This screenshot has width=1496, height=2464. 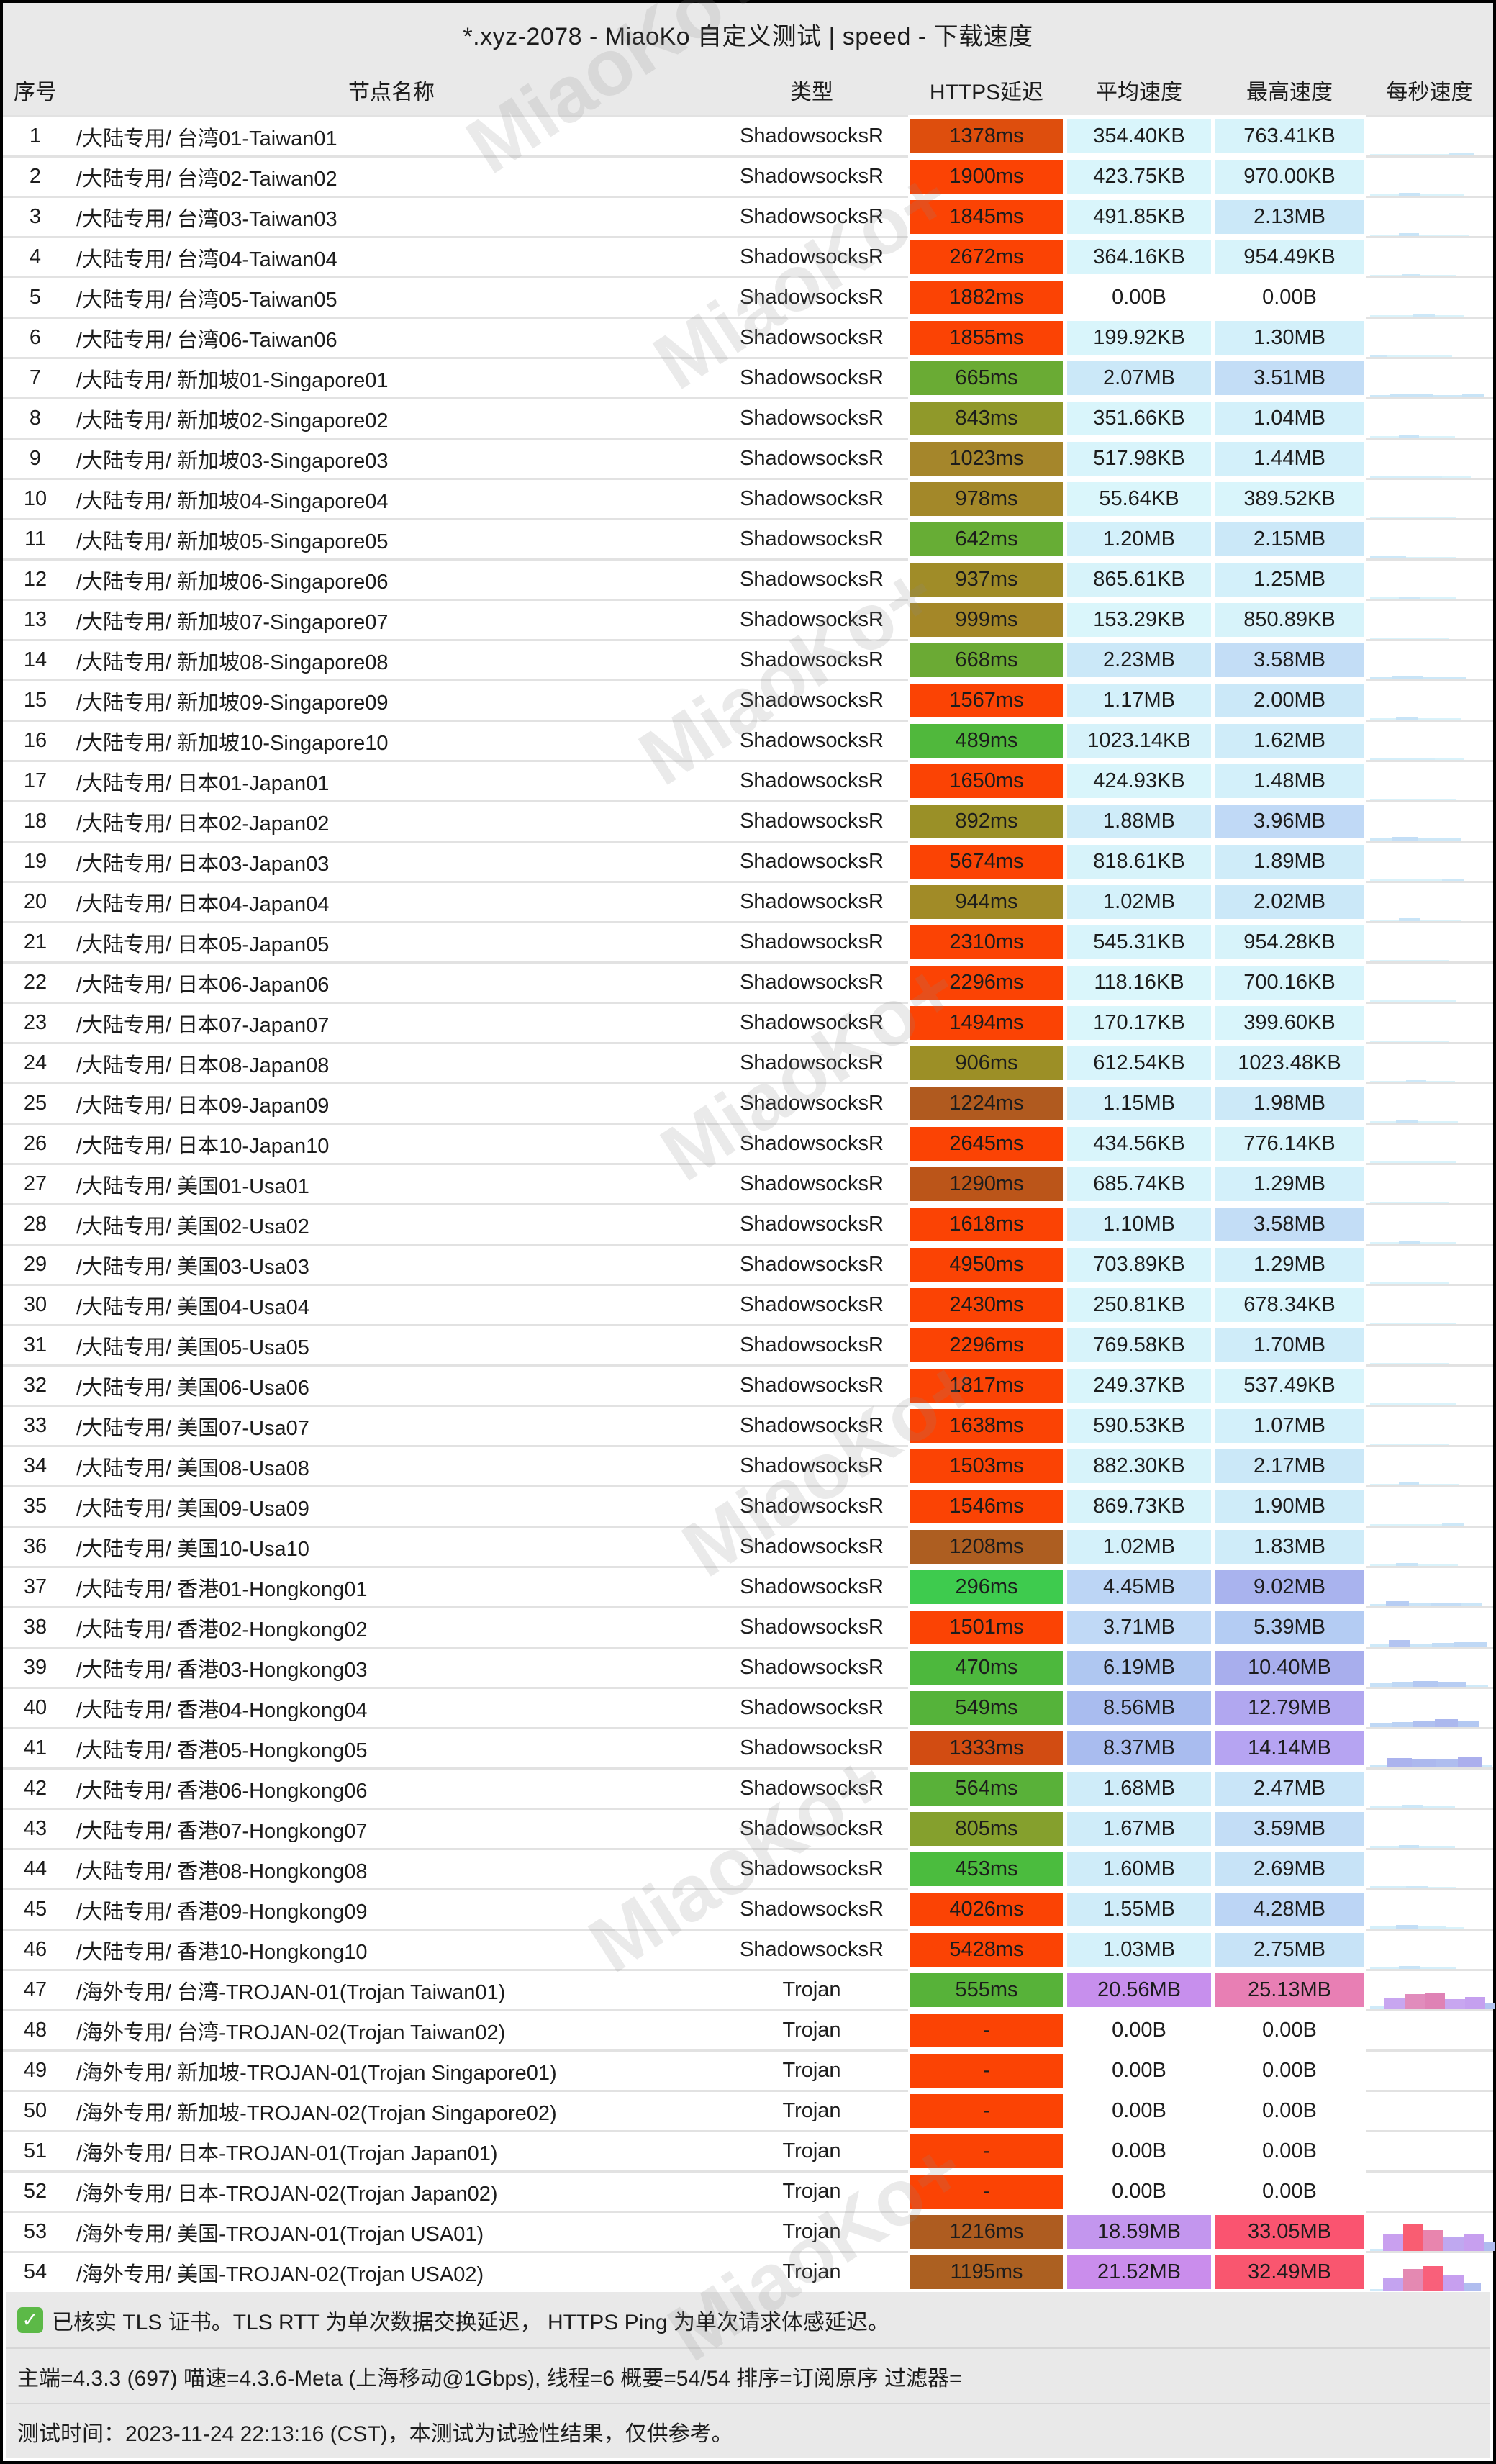 What do you see at coordinates (1289, 1586) in the screenshot?
I see `max-speed-cell: 9.02MB` at bounding box center [1289, 1586].